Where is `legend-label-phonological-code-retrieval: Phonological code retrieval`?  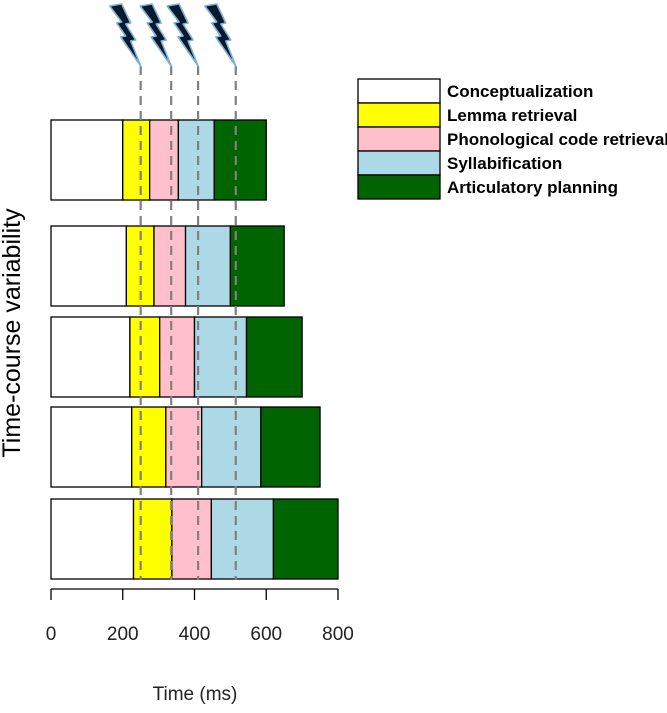
legend-label-phonological-code-retrieval: Phonological code retrieval is located at coordinates (557, 139).